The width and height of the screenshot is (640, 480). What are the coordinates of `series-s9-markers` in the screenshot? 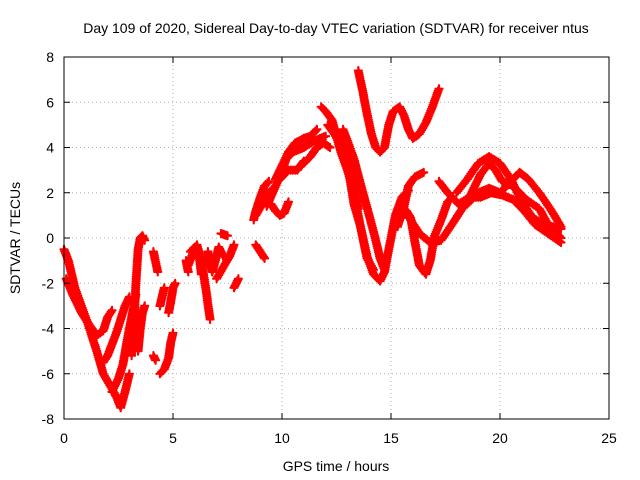 It's located at (162, 297).